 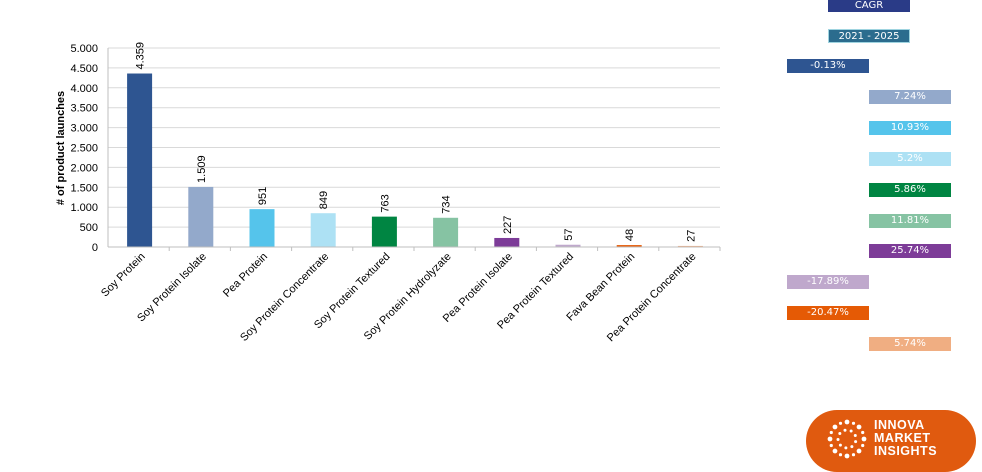 I want to click on data-label: 763, so click(x=385, y=203).